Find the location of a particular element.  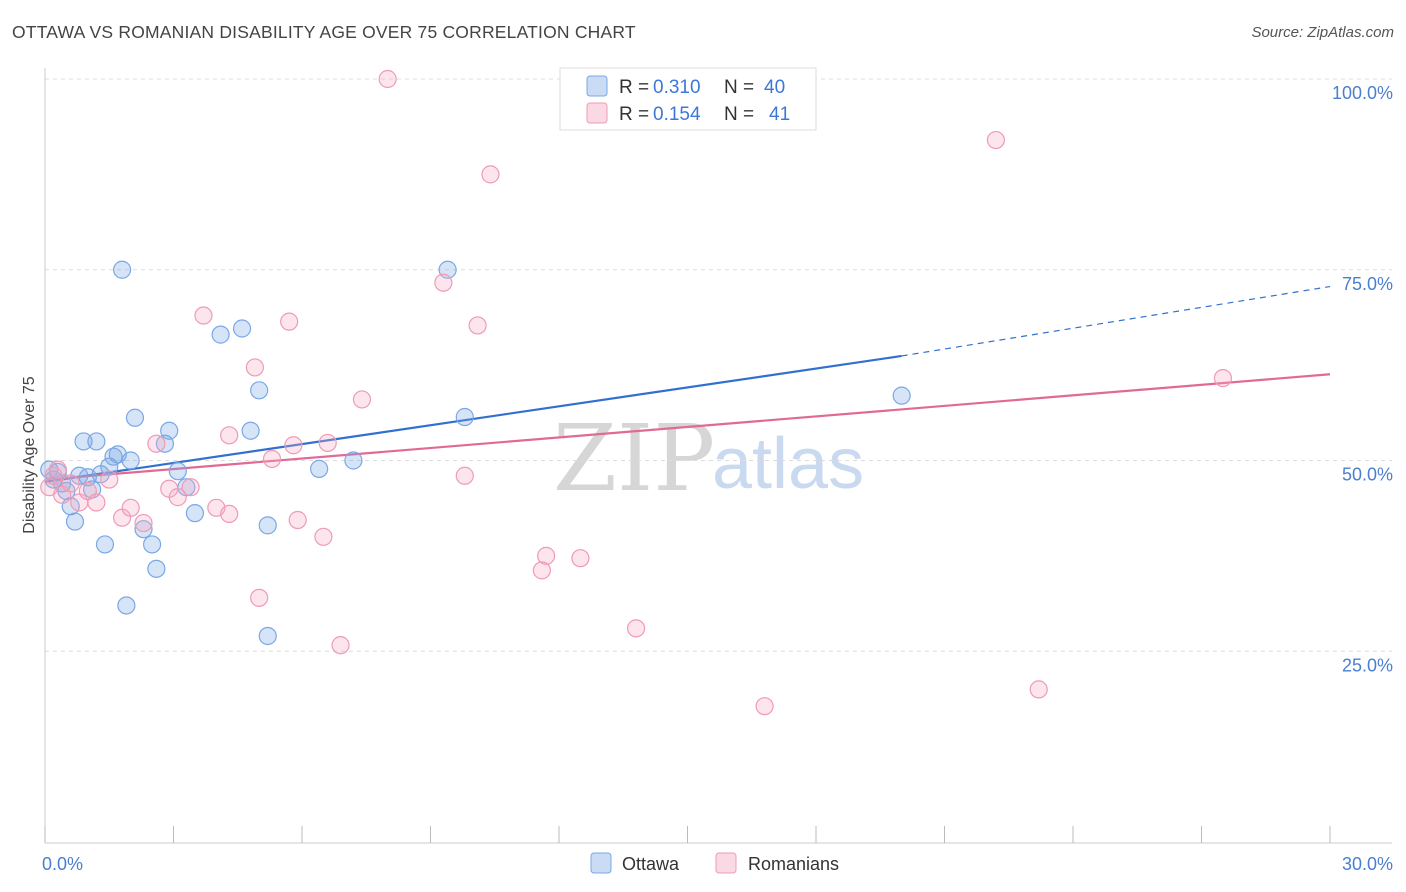

watermark-atlas: atlas is located at coordinates (788, 464).